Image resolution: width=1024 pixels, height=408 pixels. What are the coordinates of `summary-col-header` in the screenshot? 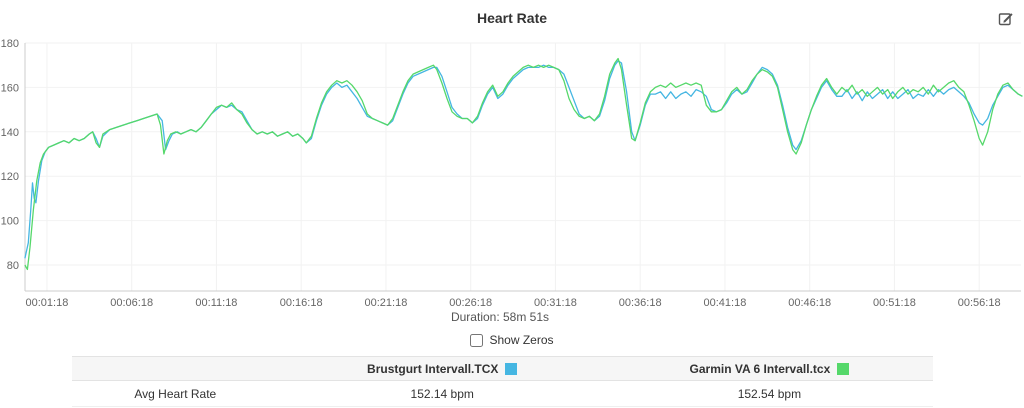 It's located at (175, 369).